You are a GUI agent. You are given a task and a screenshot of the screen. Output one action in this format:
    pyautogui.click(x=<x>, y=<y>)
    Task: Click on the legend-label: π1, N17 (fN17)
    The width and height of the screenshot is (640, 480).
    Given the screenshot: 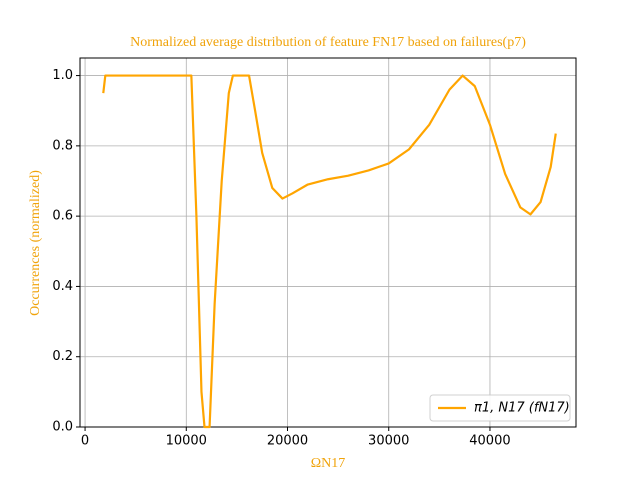 What is the action you would take?
    pyautogui.click(x=522, y=408)
    